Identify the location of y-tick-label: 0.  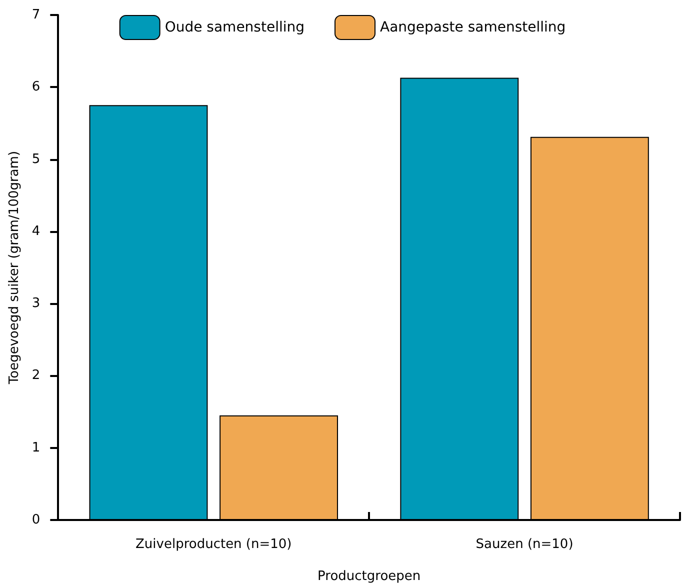
(36, 520).